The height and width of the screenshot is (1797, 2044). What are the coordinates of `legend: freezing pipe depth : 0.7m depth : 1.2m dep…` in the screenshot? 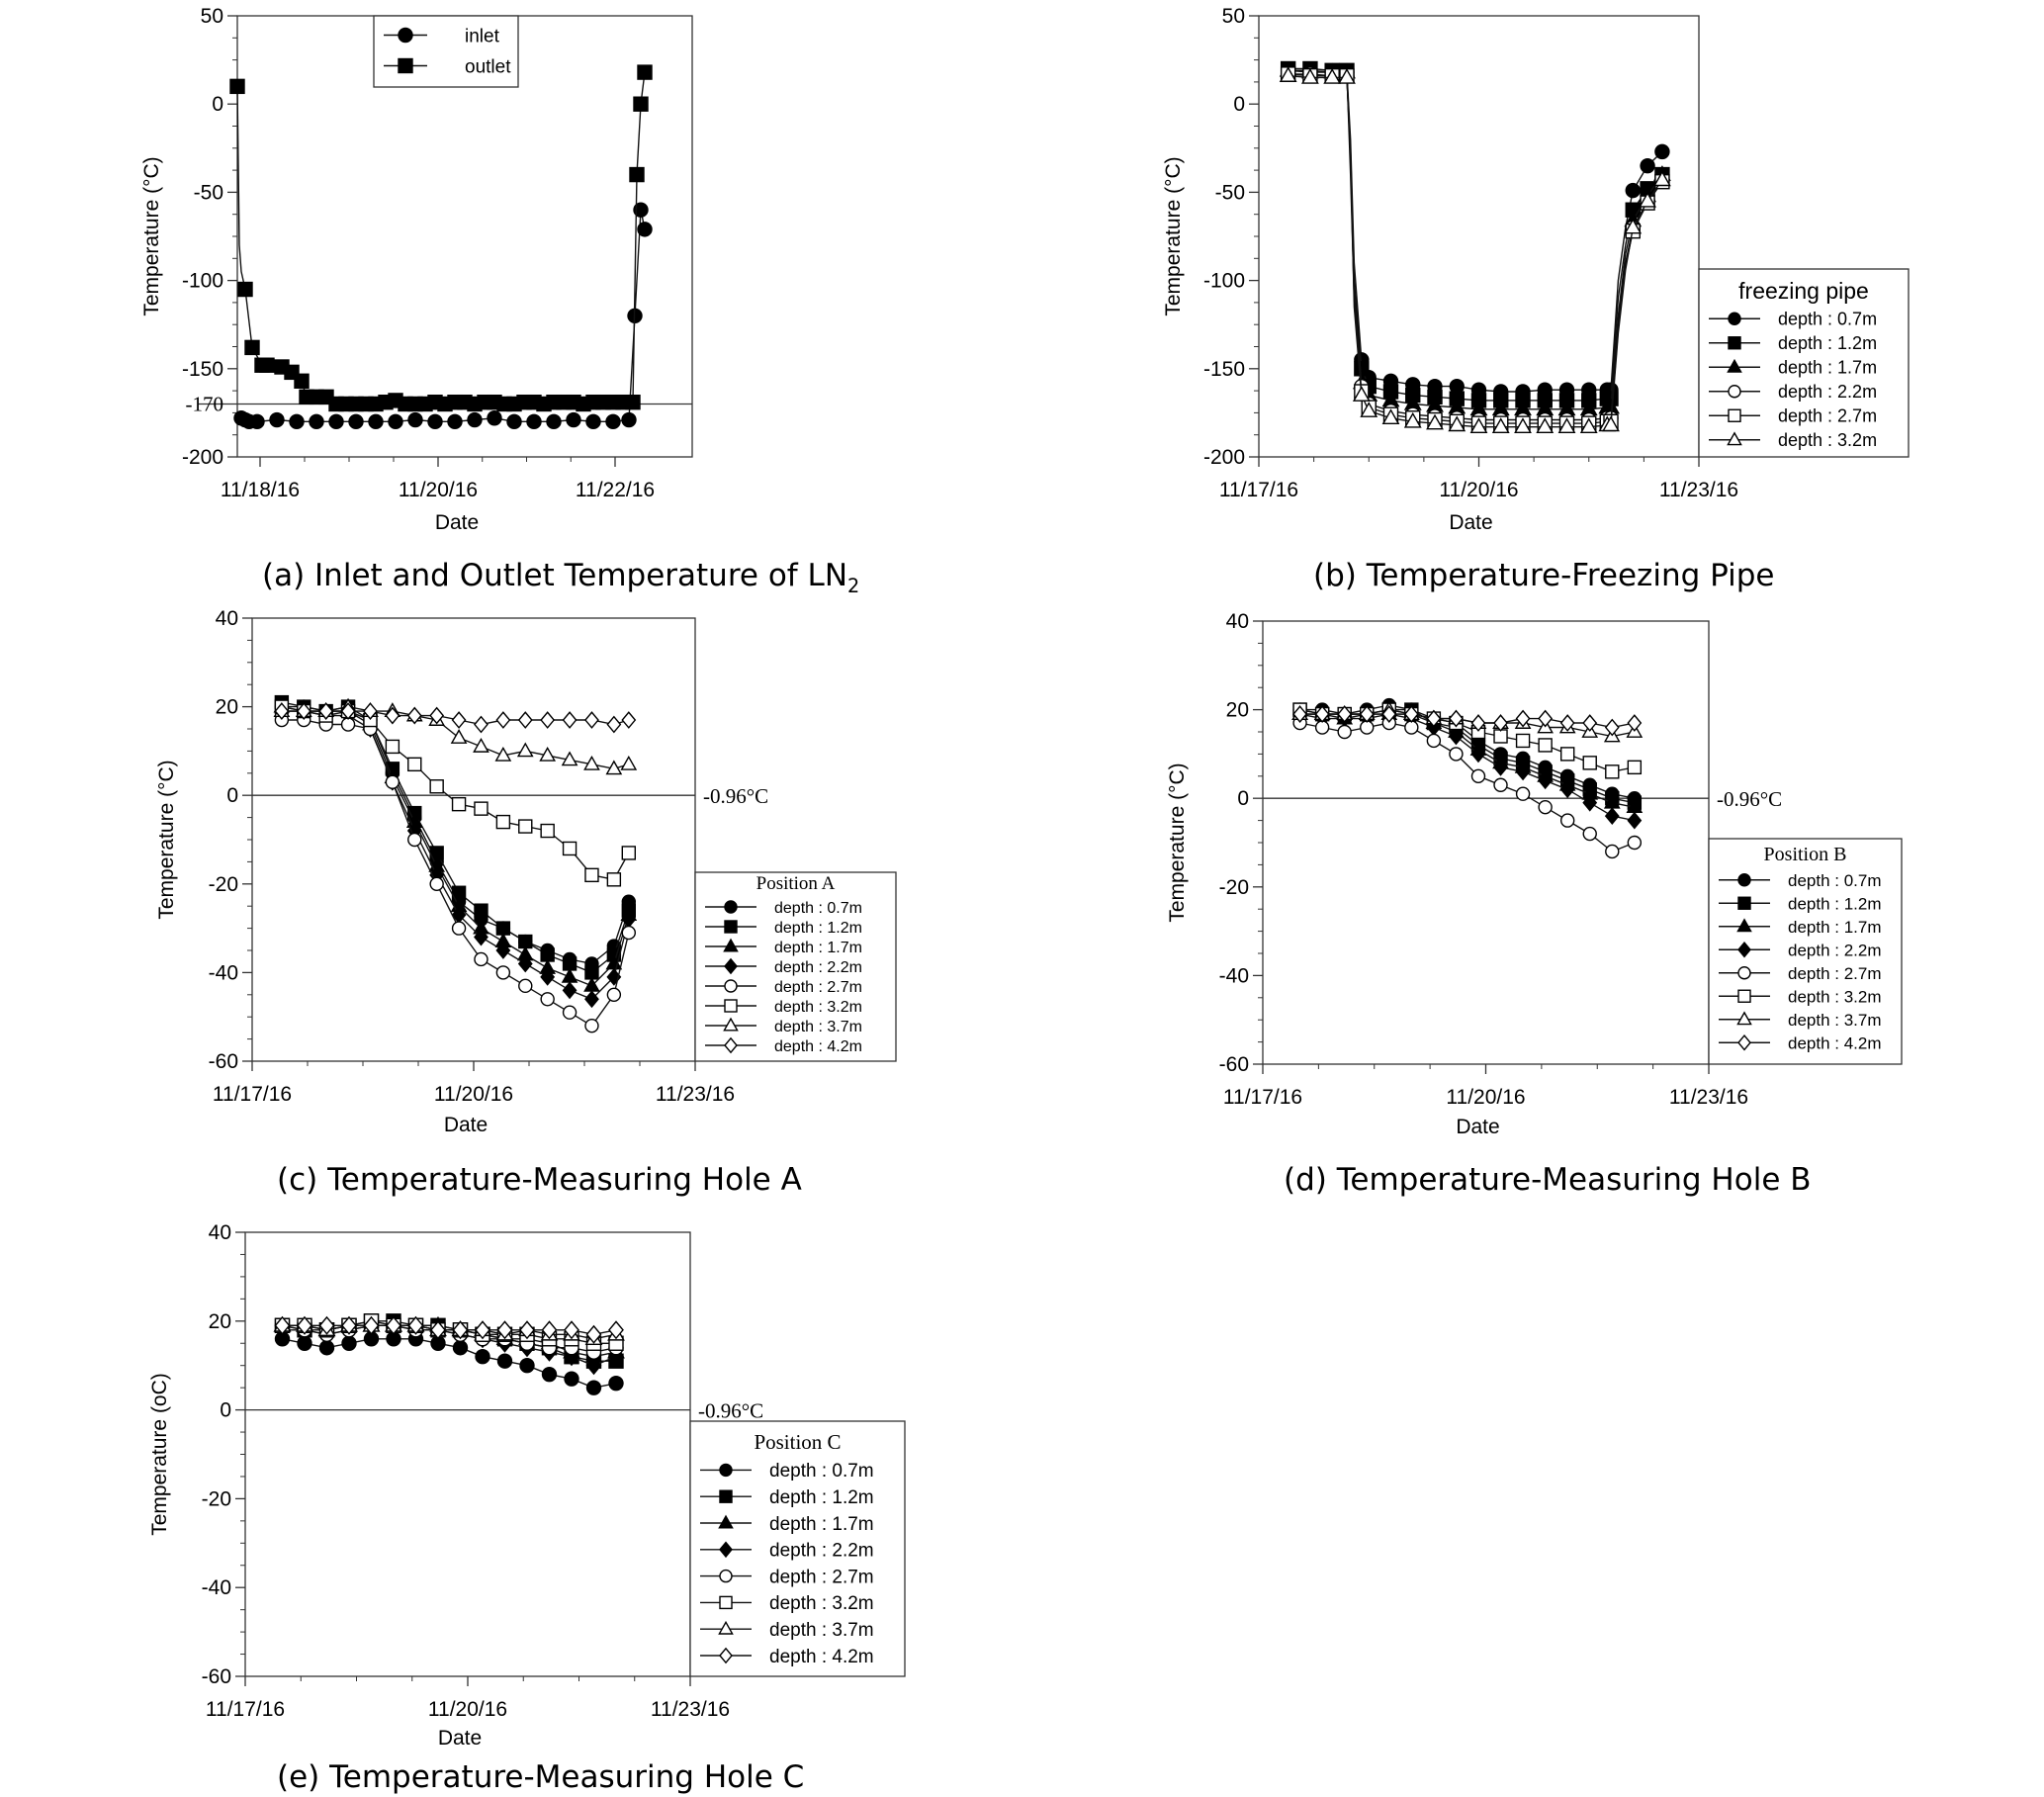 It's located at (1804, 363).